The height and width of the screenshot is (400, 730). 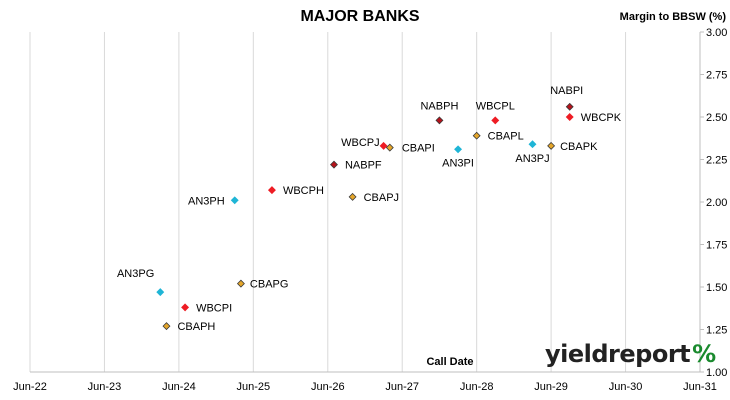 I want to click on marker-cbapl, so click(x=476, y=135).